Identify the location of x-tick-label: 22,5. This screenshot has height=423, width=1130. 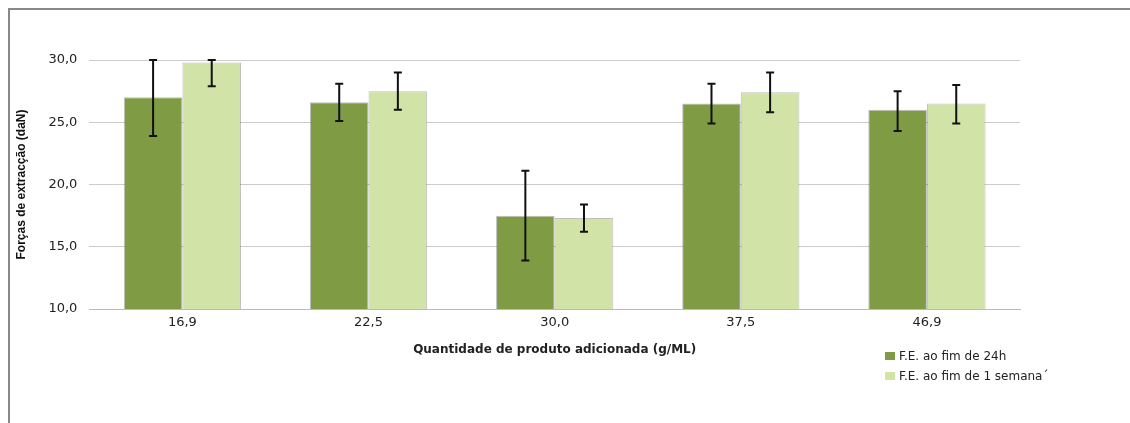
(369, 322).